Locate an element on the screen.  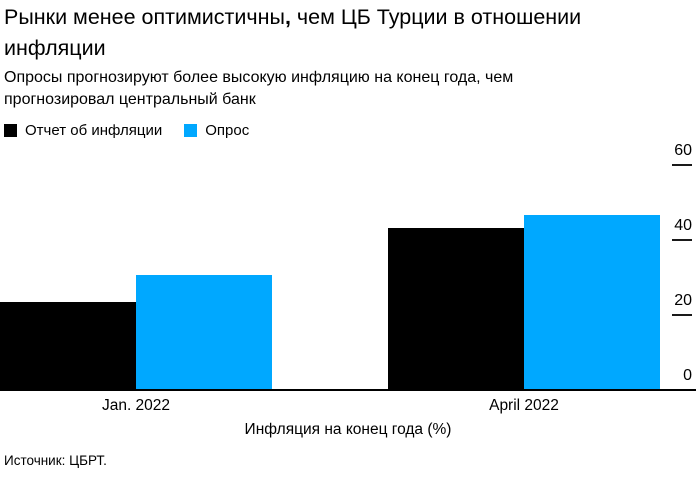
legend-swatch-blue is located at coordinates (191, 130).